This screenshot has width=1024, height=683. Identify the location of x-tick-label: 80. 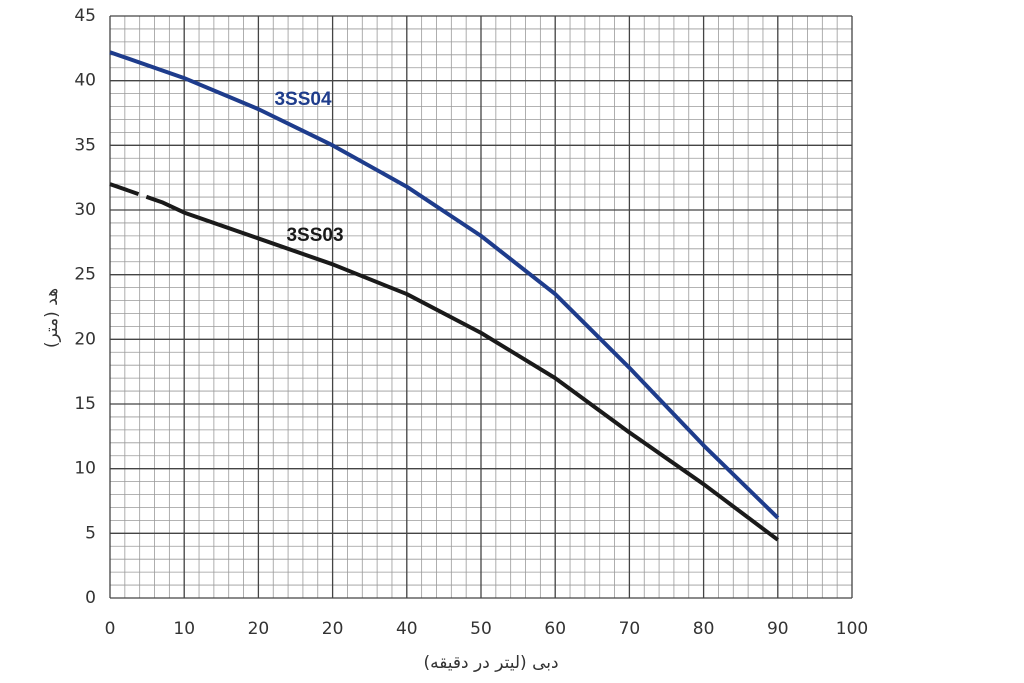
(704, 629).